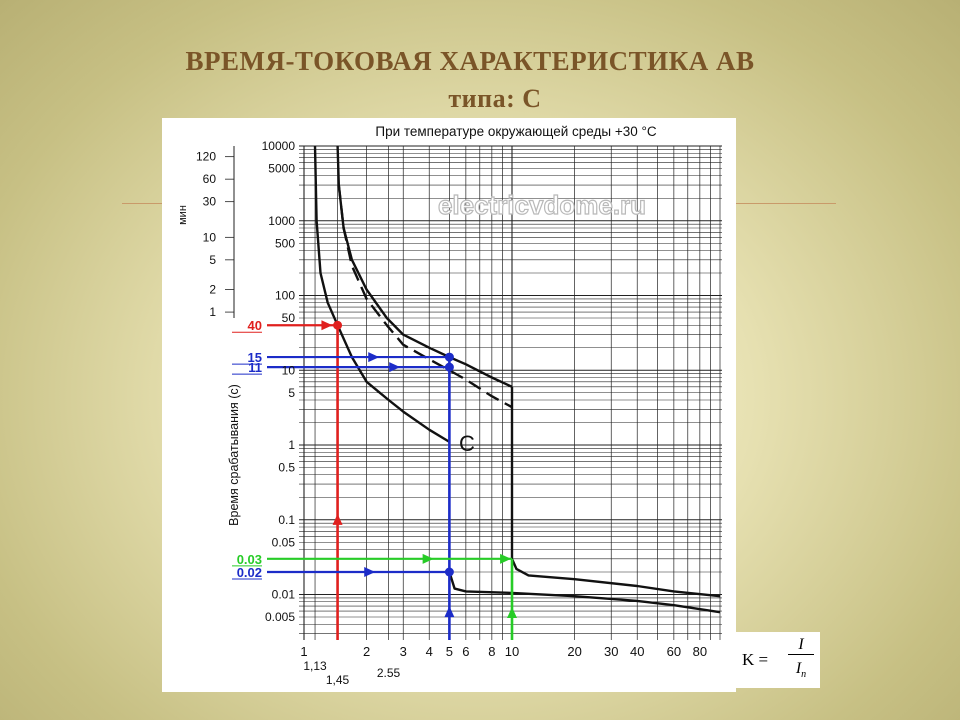 The image size is (960, 720). What do you see at coordinates (255, 325) in the screenshot?
I see `annotation-label: 40` at bounding box center [255, 325].